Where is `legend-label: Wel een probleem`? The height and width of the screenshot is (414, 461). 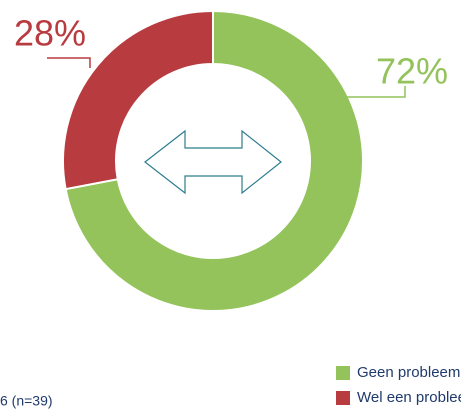 legend-label: Wel een probleem is located at coordinates (409, 397).